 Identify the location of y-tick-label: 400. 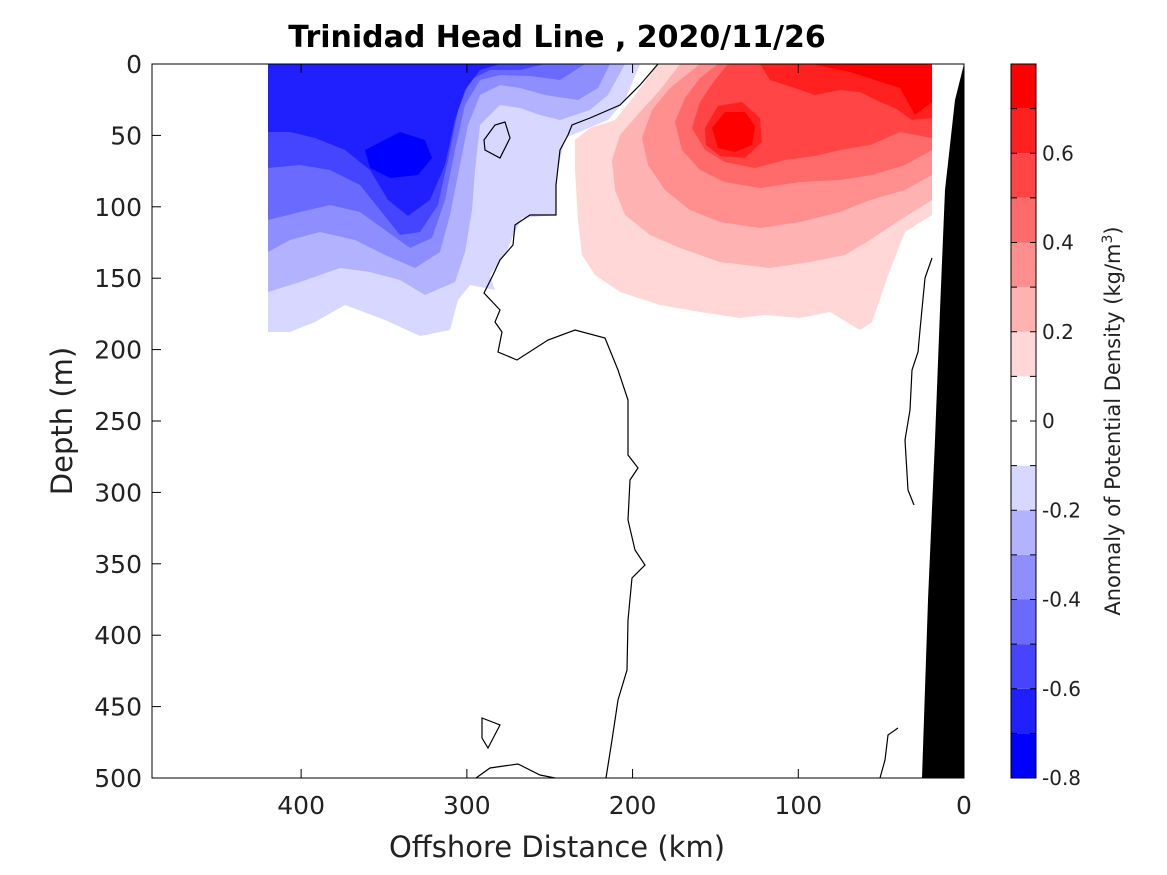
(118, 635).